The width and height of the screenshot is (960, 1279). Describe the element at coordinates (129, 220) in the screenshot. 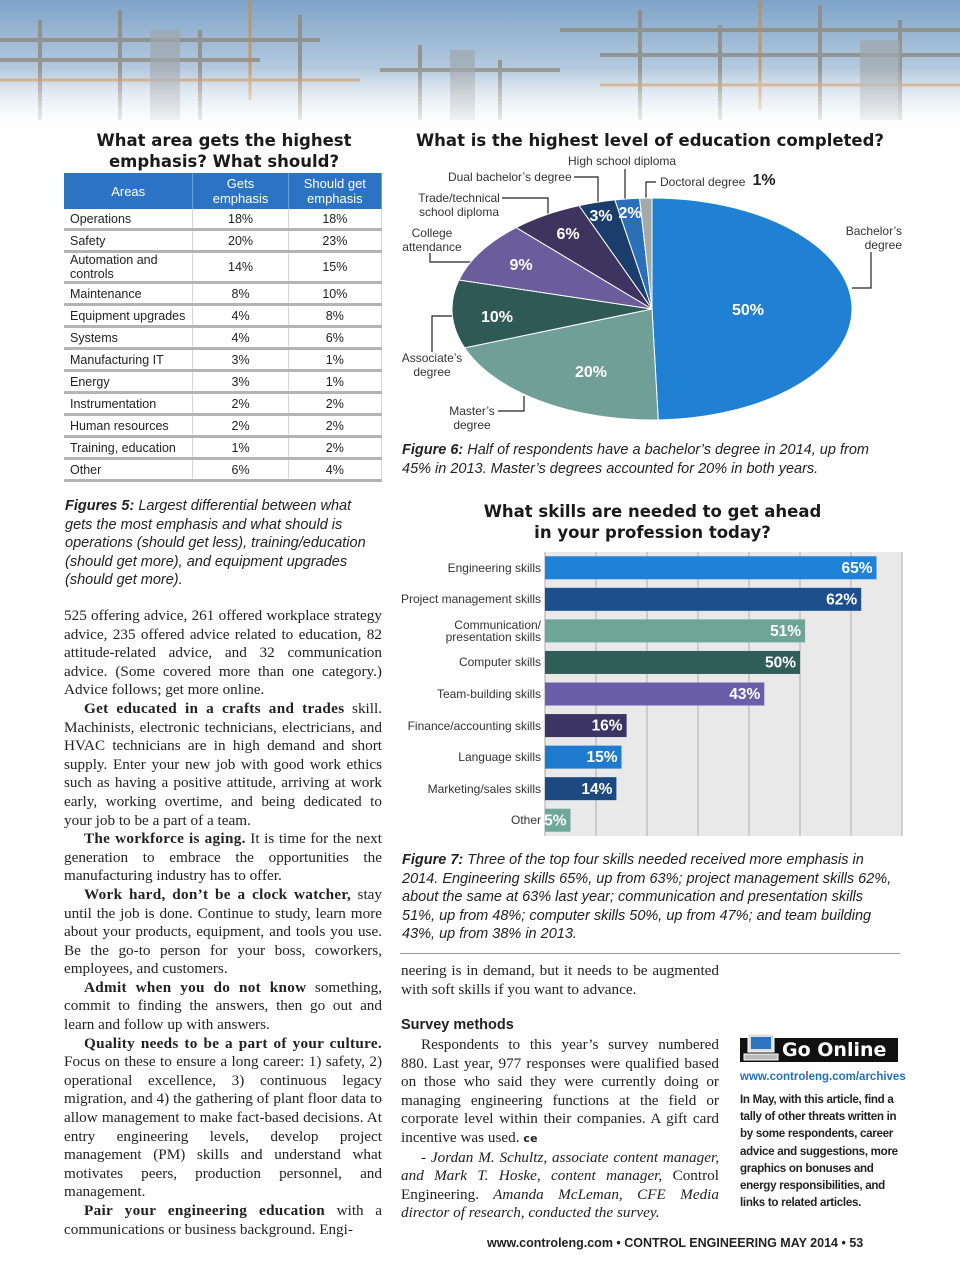

I see `table-cell: Operations` at that location.